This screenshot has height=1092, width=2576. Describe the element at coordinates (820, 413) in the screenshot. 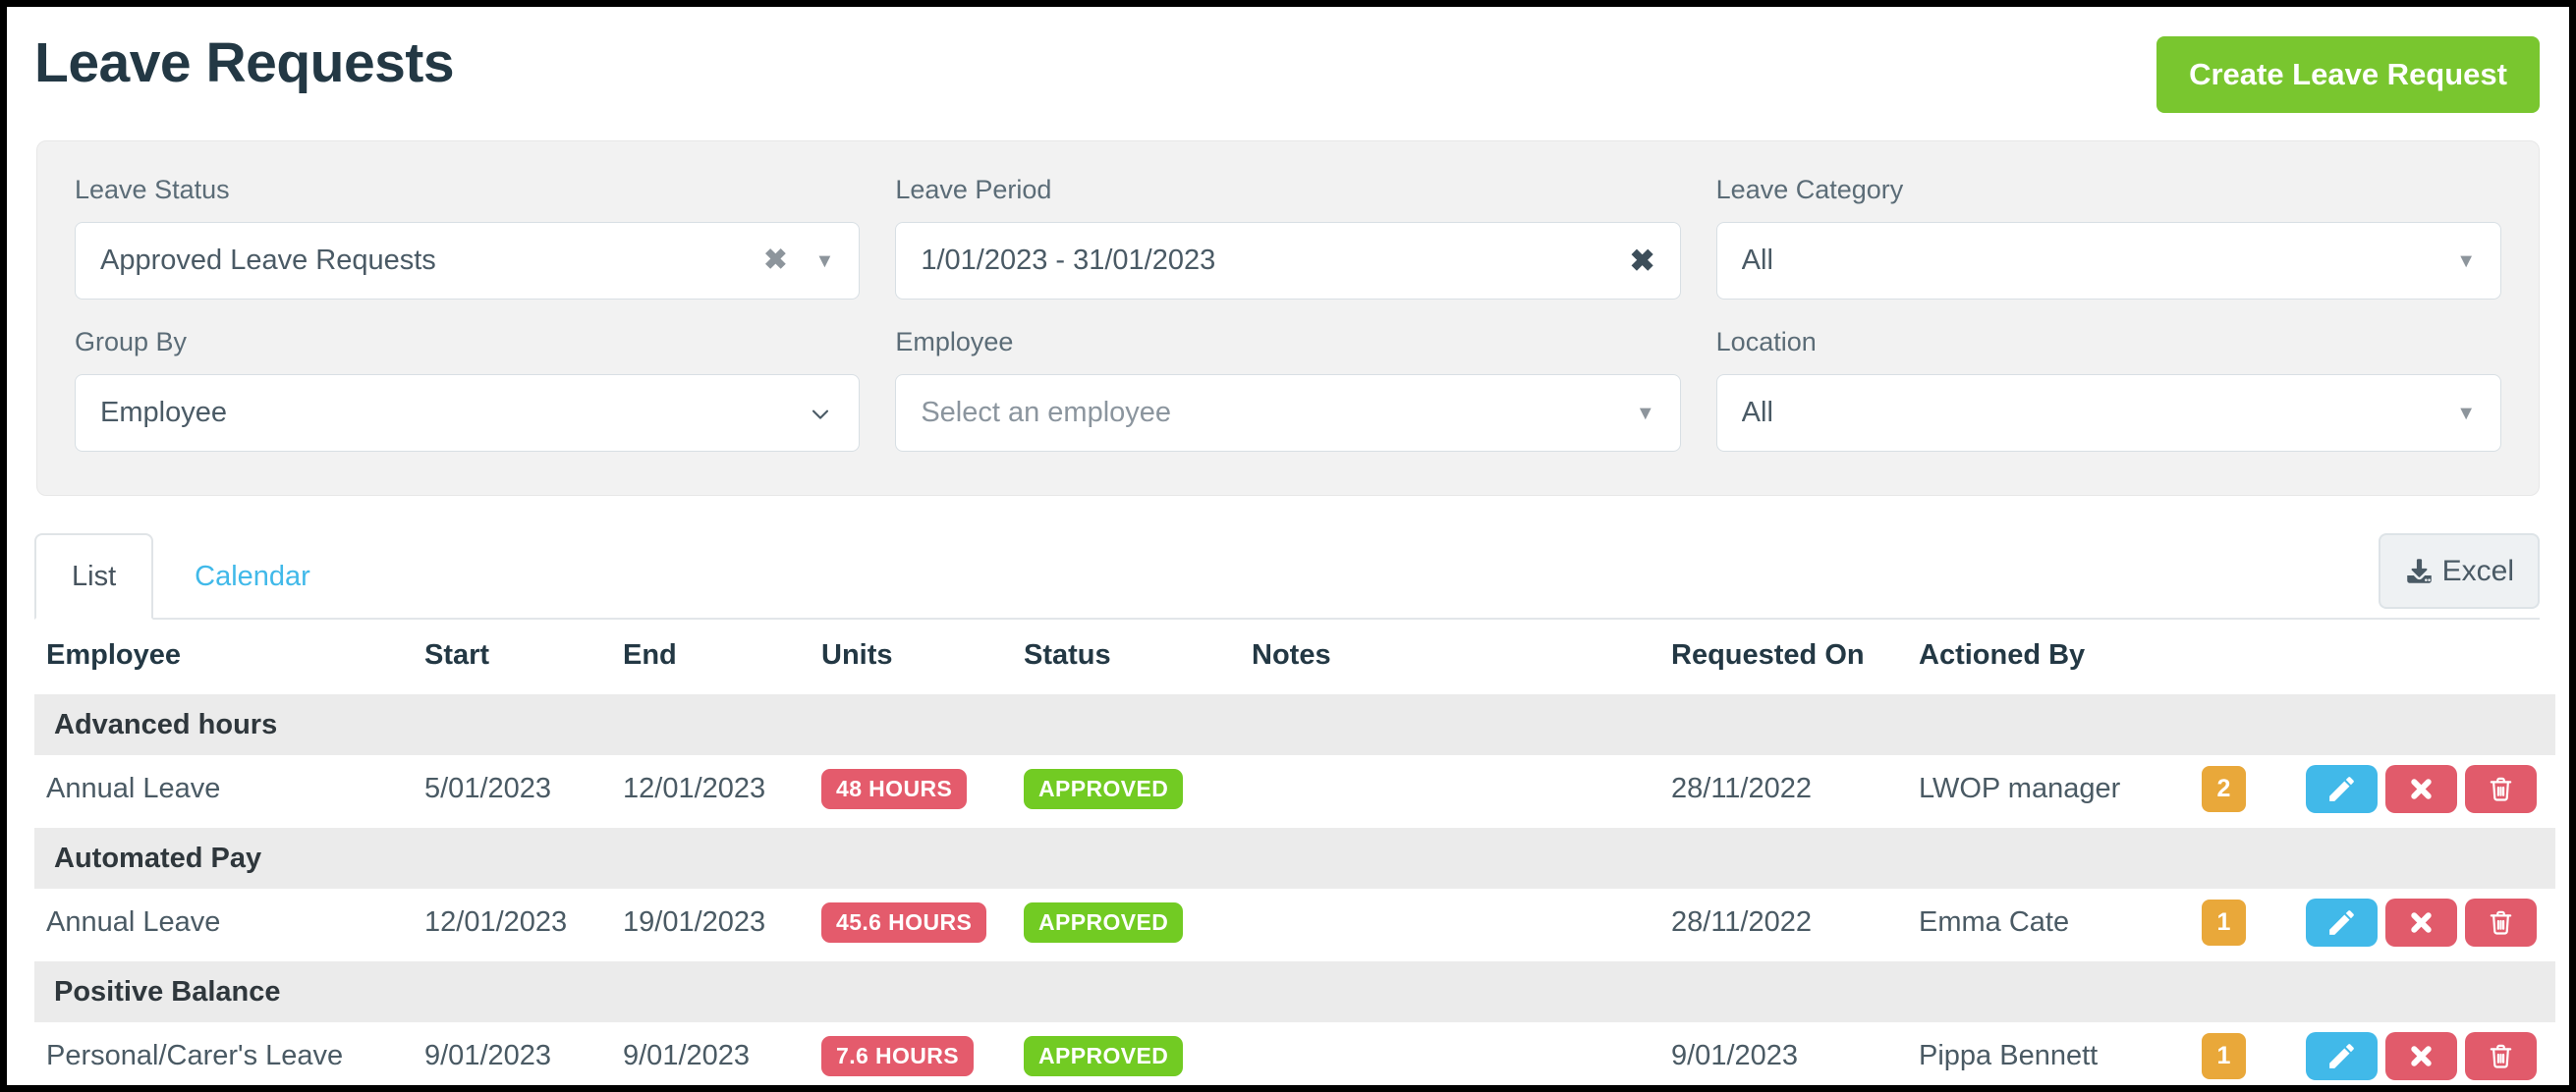

I see `chevron-down-icon` at that location.